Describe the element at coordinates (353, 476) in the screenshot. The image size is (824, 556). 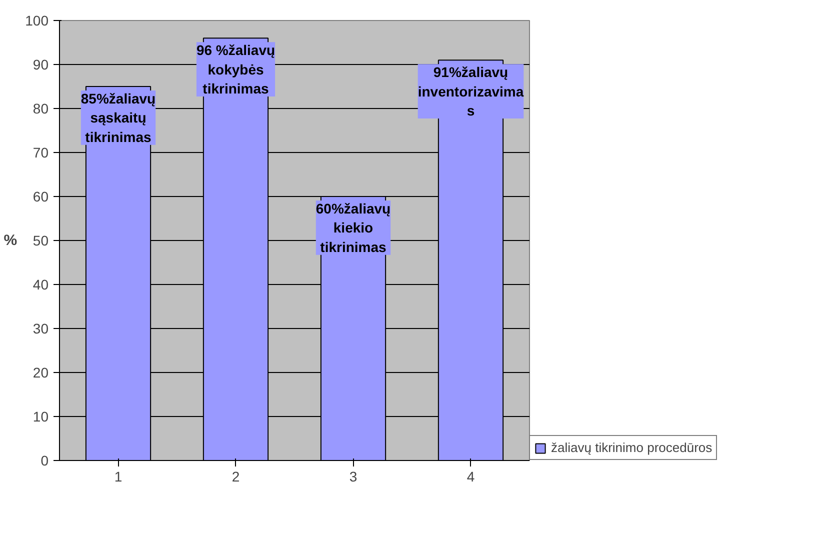
I see `x-tick-label: 3` at that location.